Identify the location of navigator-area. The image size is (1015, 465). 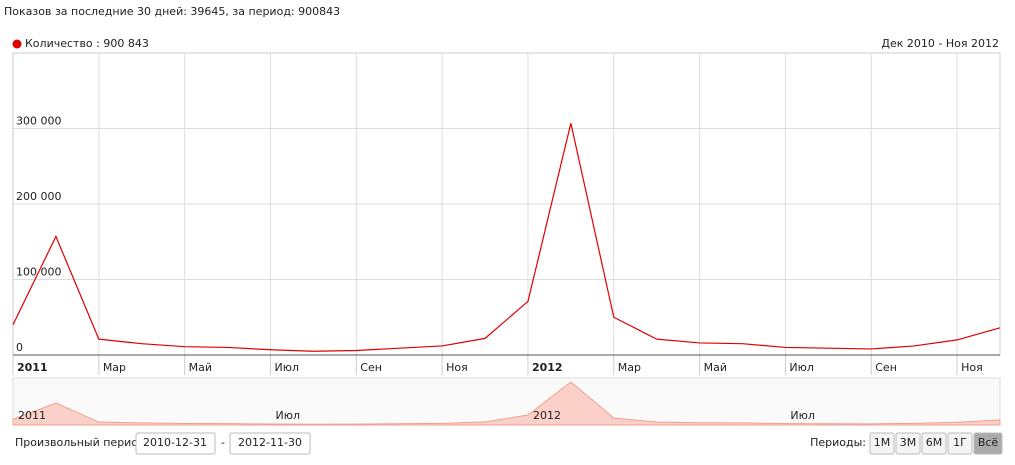
(506, 403).